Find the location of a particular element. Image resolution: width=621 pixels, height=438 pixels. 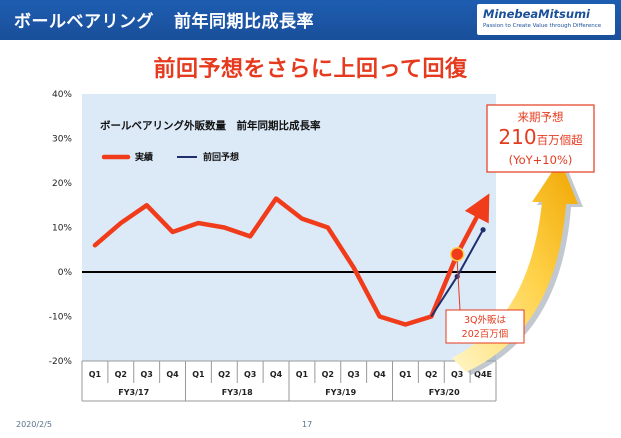

forecast-callout-value: 210百万個超 is located at coordinates (540, 137).